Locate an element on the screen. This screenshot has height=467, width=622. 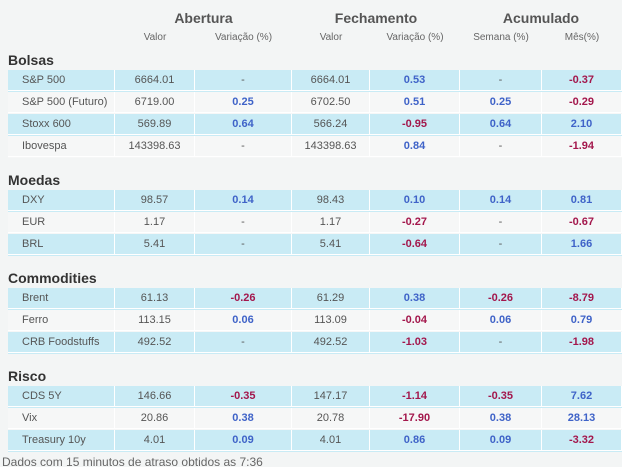
table-cell: -3.32 is located at coordinates (582, 440).